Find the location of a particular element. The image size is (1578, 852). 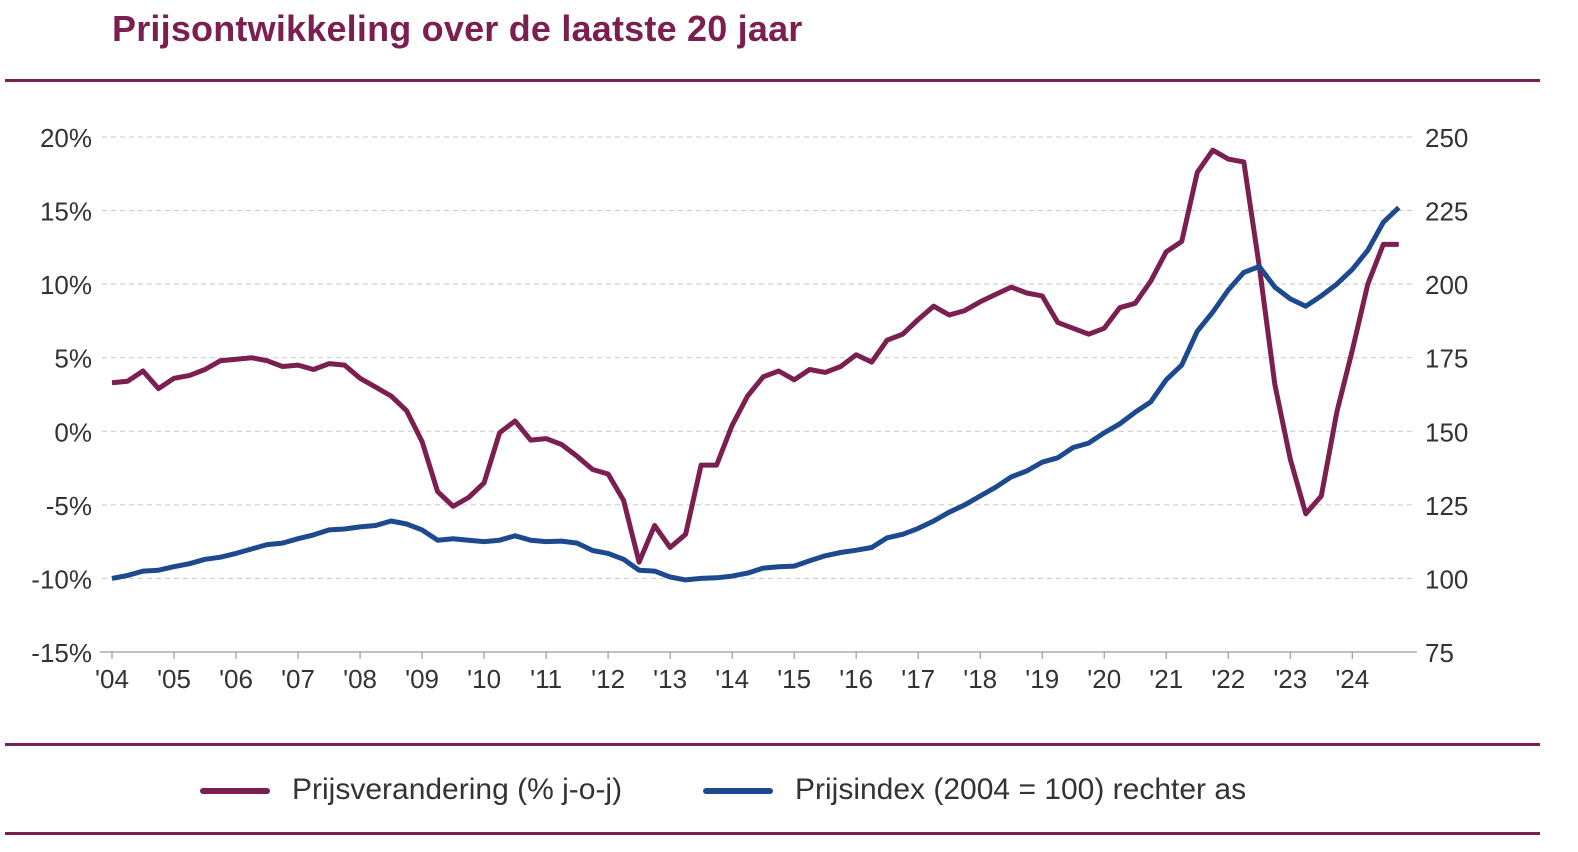

bottom-divider is located at coordinates (772, 833).